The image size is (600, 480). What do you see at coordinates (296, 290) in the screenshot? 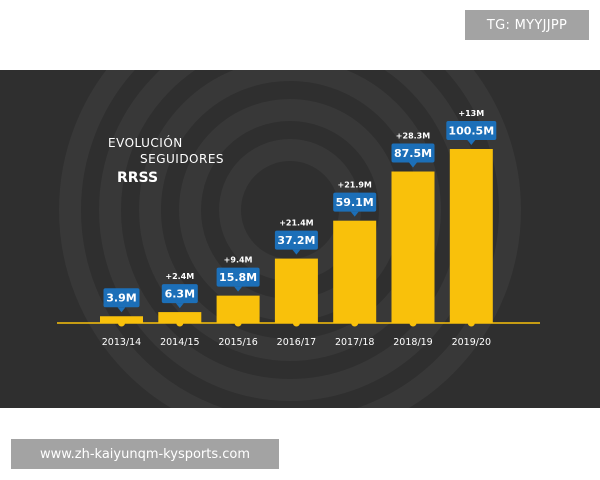
I see `bar-2016/17` at bounding box center [296, 290].